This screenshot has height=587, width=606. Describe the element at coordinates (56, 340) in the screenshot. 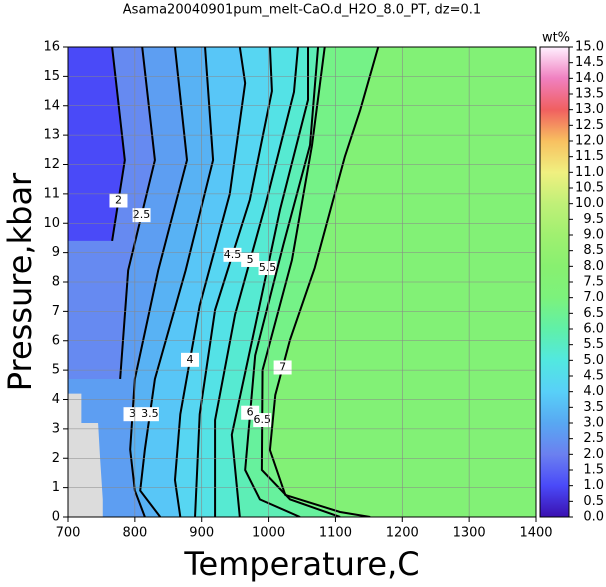

I see `y-tick-label: 6` at that location.